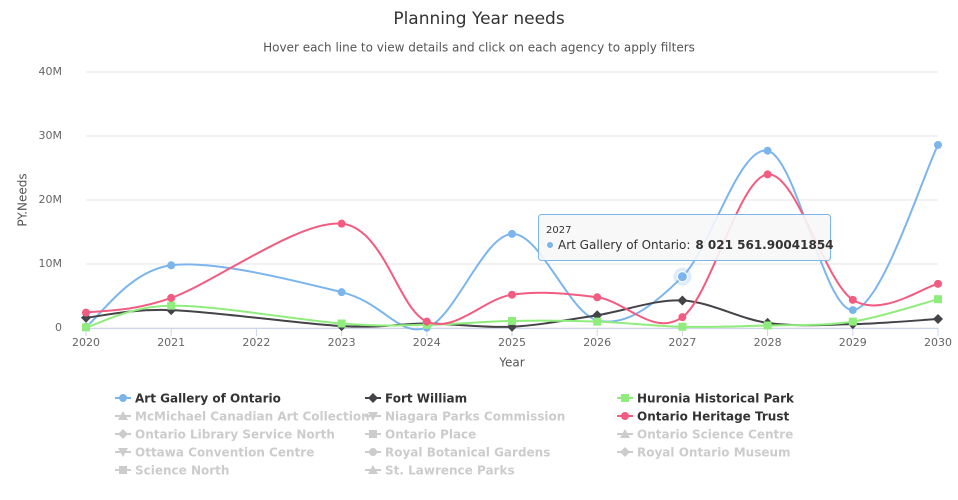  What do you see at coordinates (23, 199) in the screenshot?
I see `y-axis-title: PY.Needs` at bounding box center [23, 199].